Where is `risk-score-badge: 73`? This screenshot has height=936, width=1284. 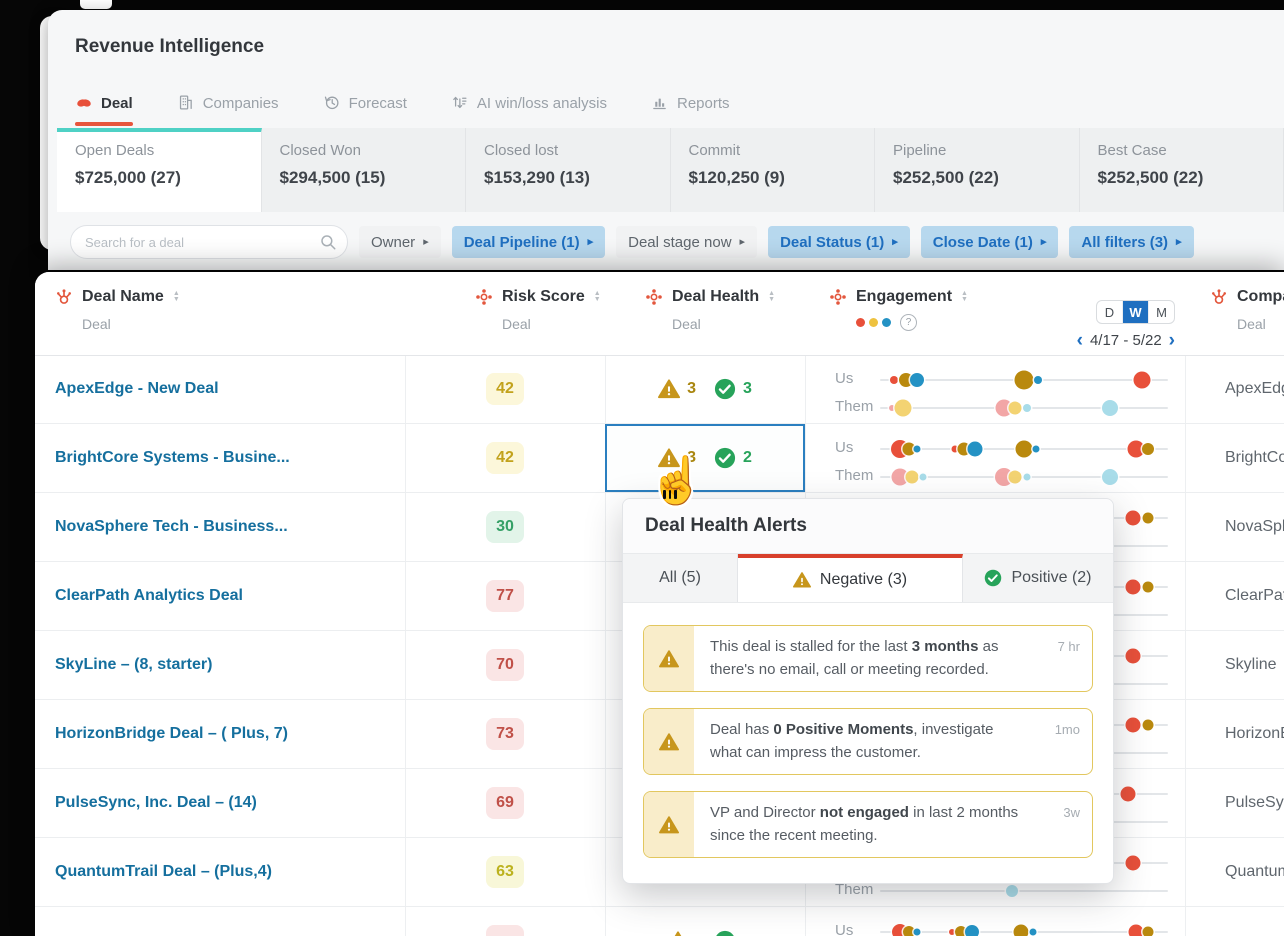
risk-score-badge: 73 is located at coordinates (505, 734).